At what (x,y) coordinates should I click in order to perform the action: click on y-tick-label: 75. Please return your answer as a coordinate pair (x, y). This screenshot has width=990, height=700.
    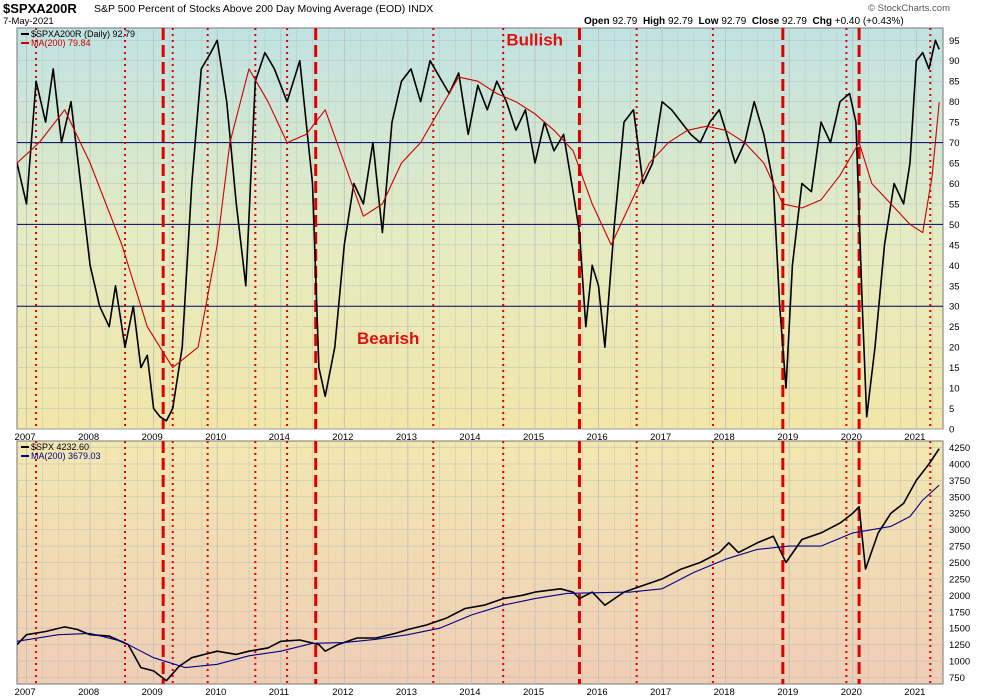
    Looking at the image, I should click on (954, 123).